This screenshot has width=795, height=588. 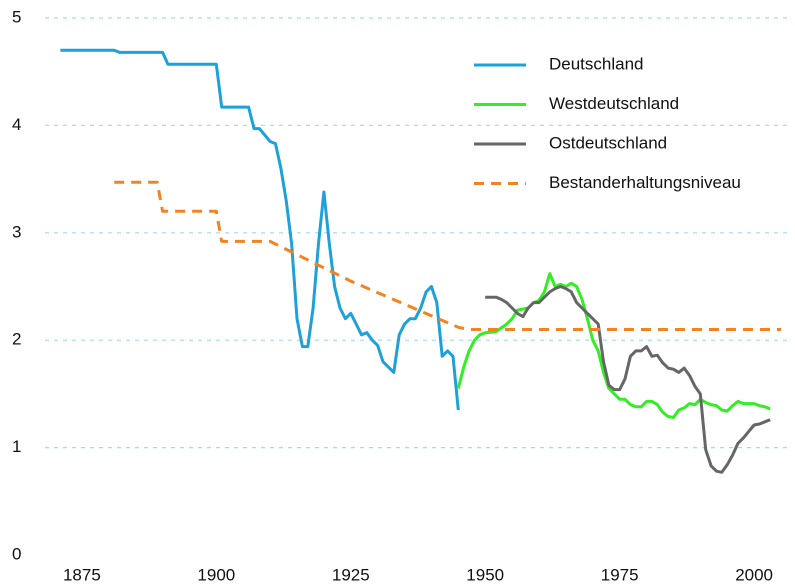 What do you see at coordinates (16, 553) in the screenshot?
I see `y-tick-label: 0` at bounding box center [16, 553].